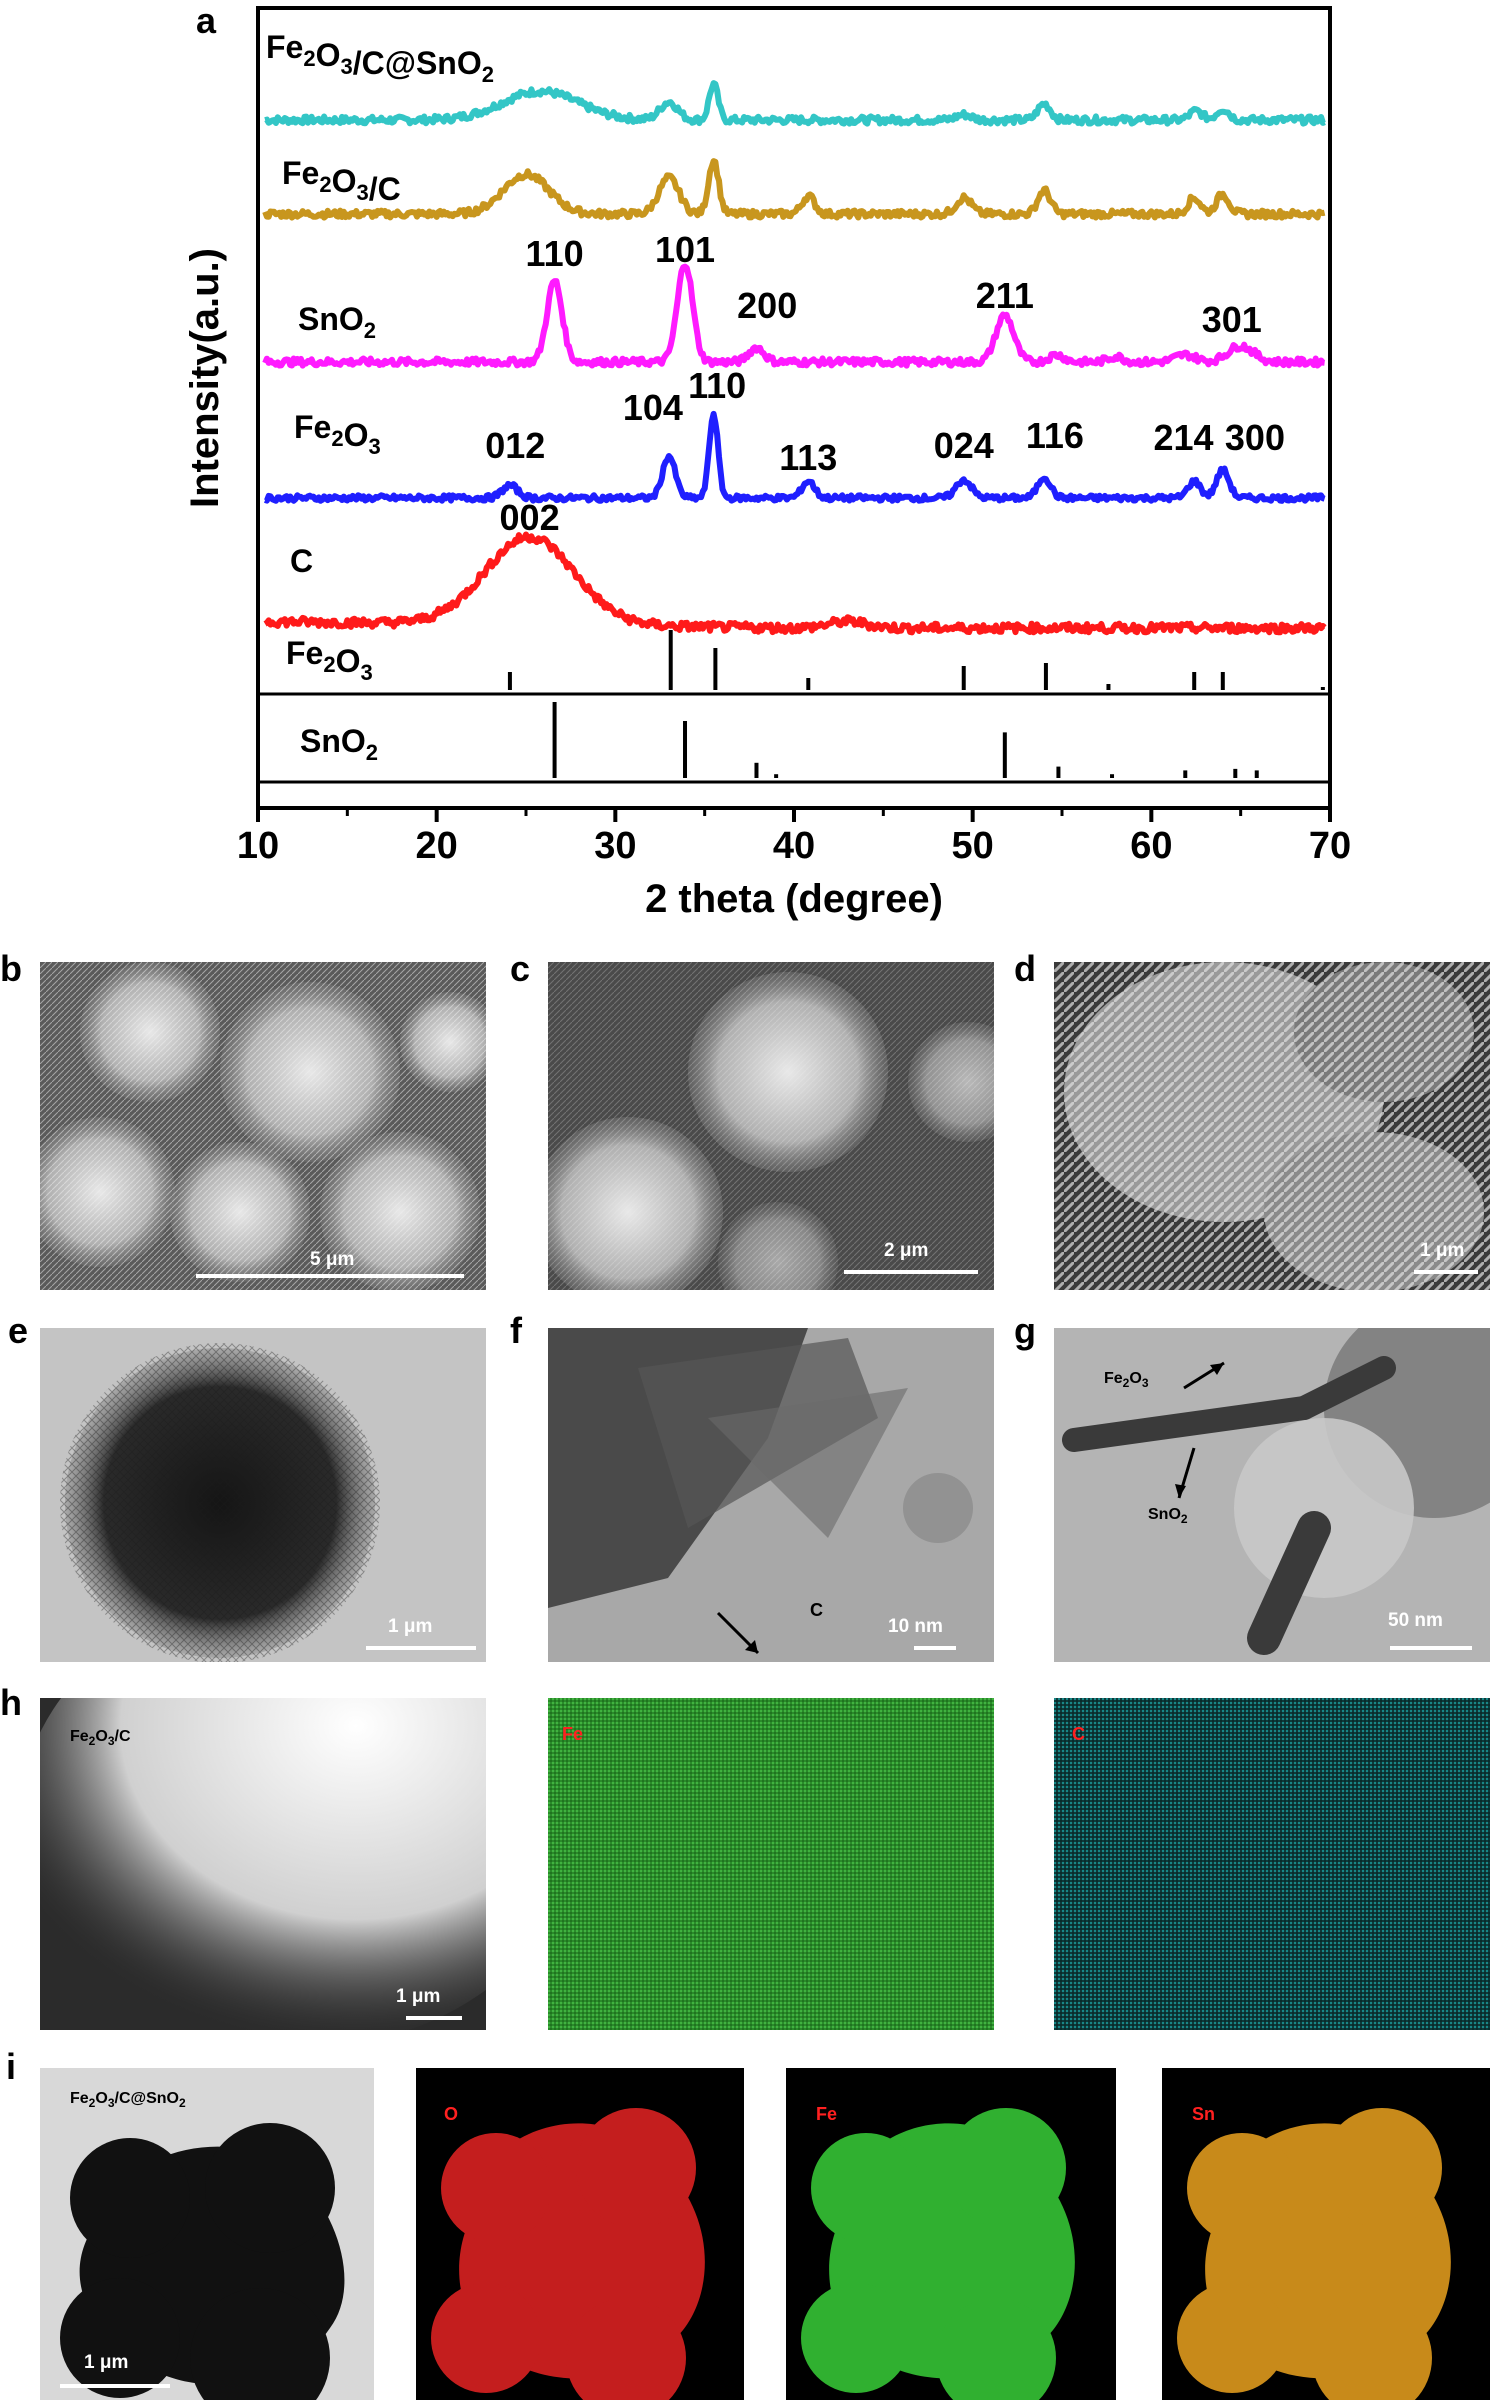 Image resolution: width=1496 pixels, height=2400 pixels. What do you see at coordinates (341, 181) in the screenshot?
I see `series-name-1: Fe2O3/C` at bounding box center [341, 181].